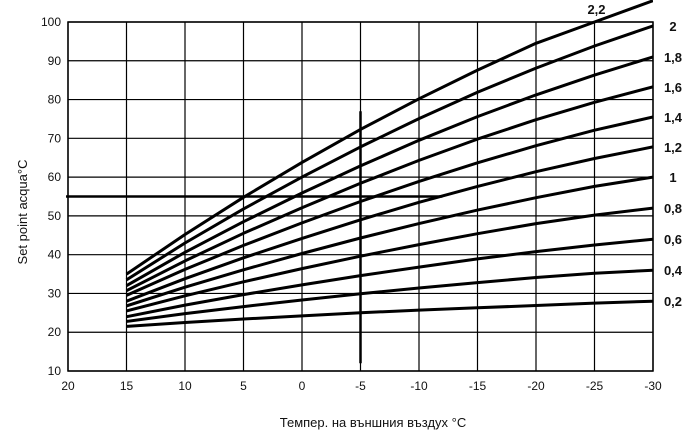 This screenshot has height=438, width=692. What do you see at coordinates (51, 22) in the screenshot?
I see `y-tick-label: 100` at bounding box center [51, 22].